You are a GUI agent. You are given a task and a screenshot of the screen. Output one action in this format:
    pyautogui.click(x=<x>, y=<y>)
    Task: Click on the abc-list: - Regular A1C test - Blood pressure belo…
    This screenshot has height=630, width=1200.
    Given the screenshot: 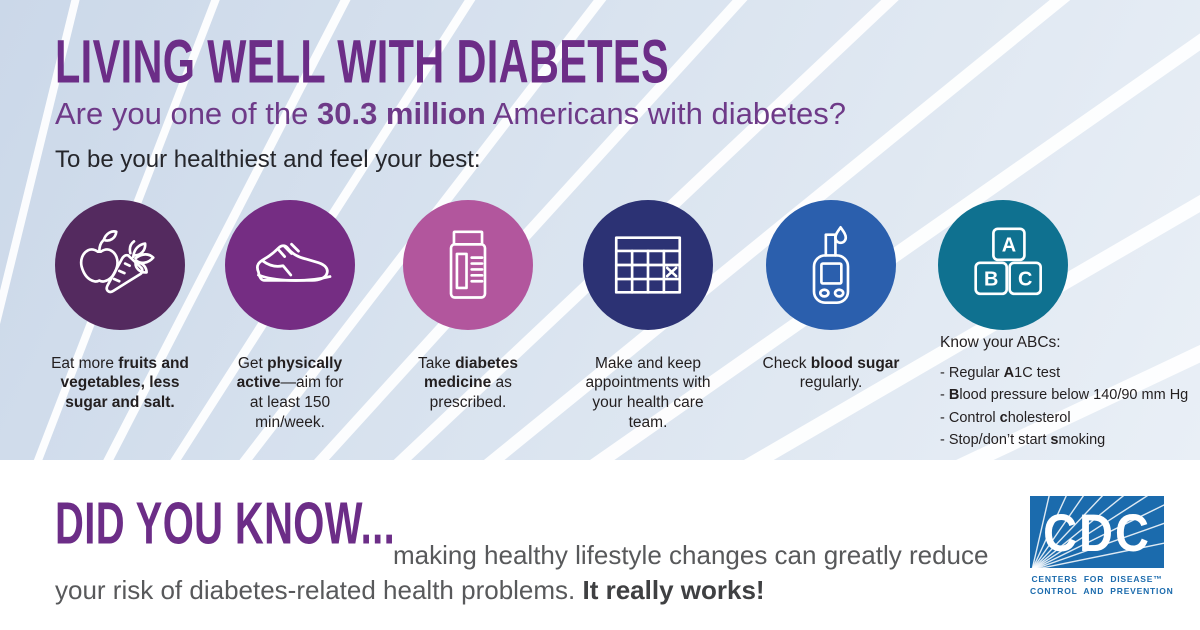 What is the action you would take?
    pyautogui.click(x=1064, y=407)
    